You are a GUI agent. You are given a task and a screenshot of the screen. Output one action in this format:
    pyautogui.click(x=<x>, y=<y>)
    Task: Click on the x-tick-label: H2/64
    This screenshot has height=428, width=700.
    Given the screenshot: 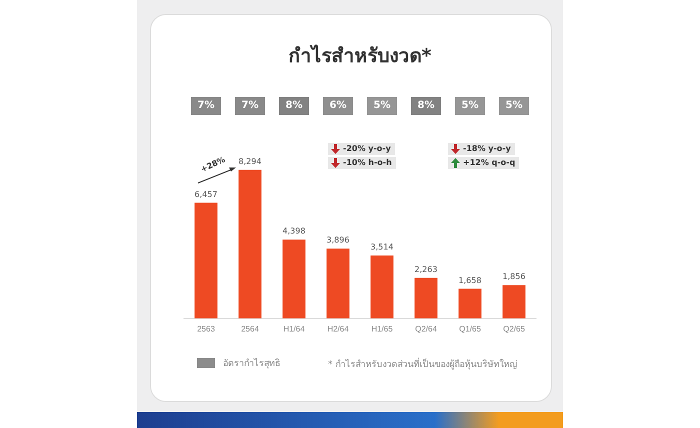 What is the action you would take?
    pyautogui.click(x=338, y=329)
    